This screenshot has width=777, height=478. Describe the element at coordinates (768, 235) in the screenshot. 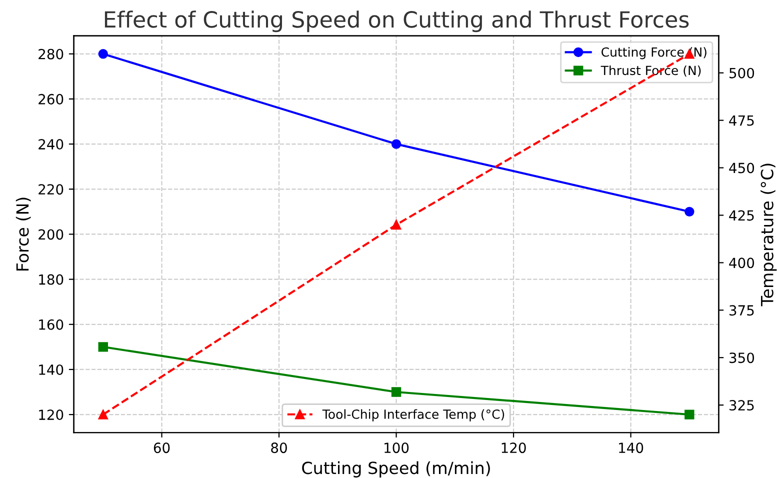

I see `y2-axis-title: Temperature (°C)` at that location.